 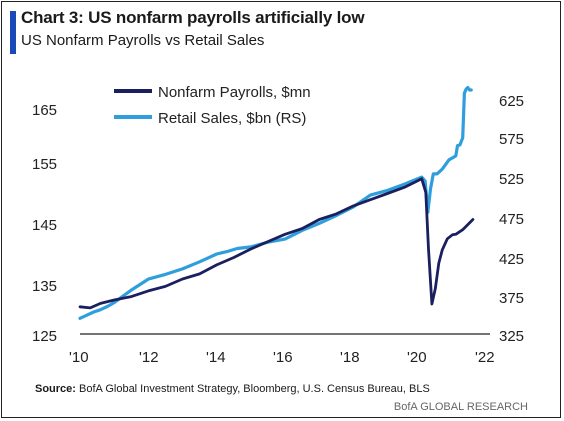 What do you see at coordinates (511, 259) in the screenshot?
I see `y-right-tick-label: 425` at bounding box center [511, 259].